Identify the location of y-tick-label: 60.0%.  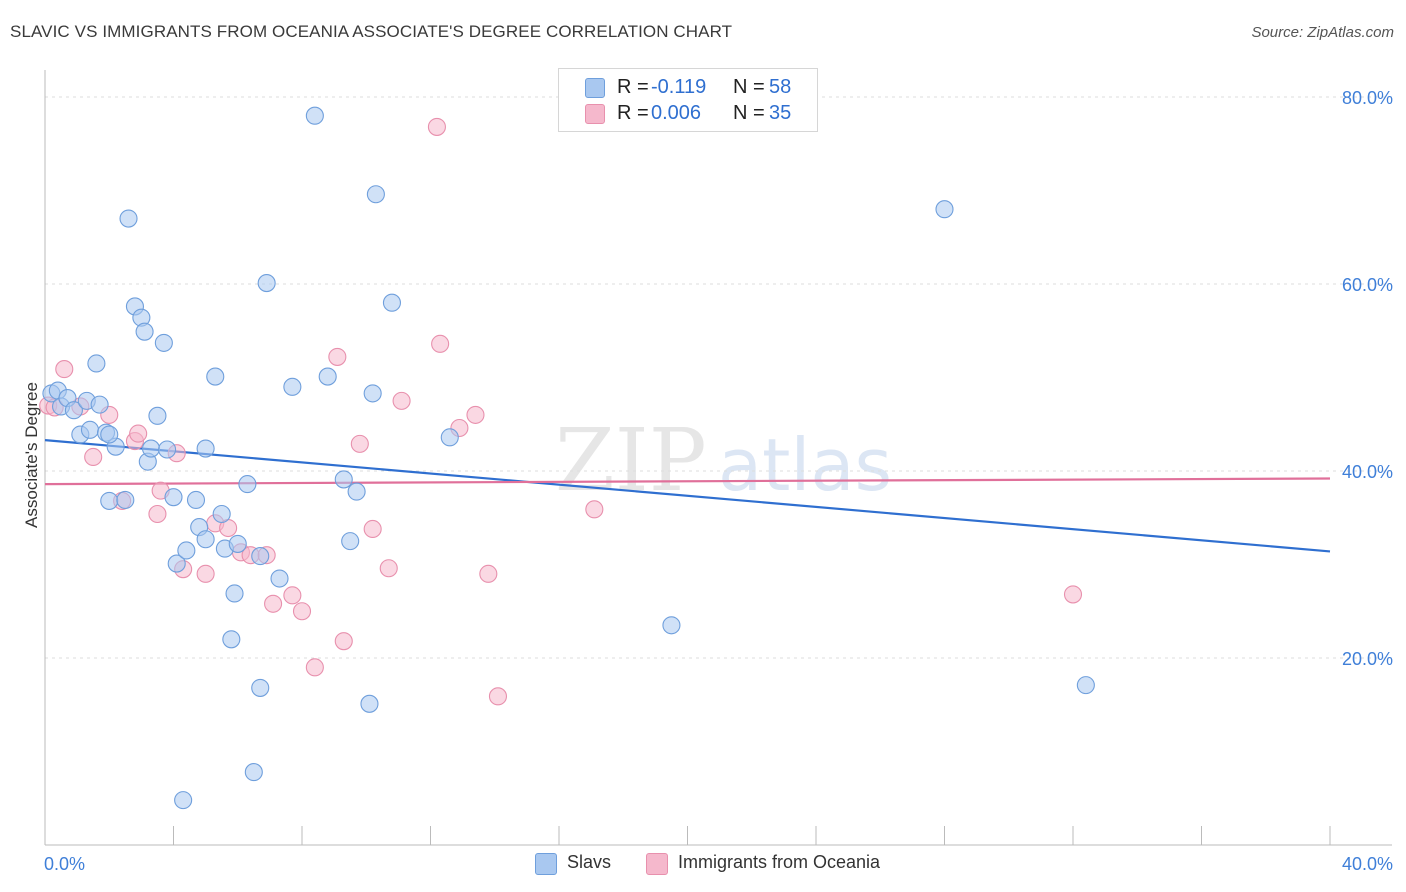
(1367, 285).